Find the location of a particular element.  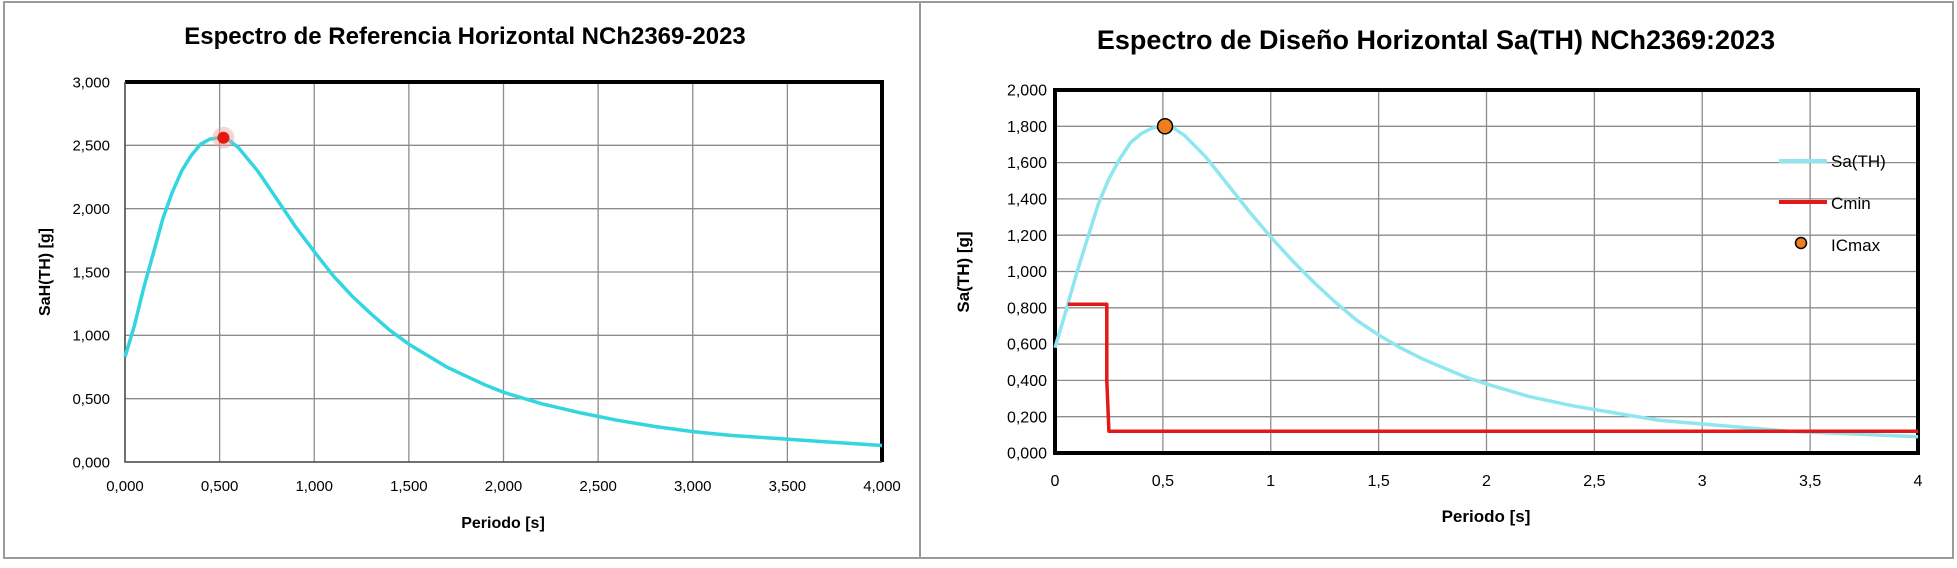

icmax-point is located at coordinates (1165, 126).